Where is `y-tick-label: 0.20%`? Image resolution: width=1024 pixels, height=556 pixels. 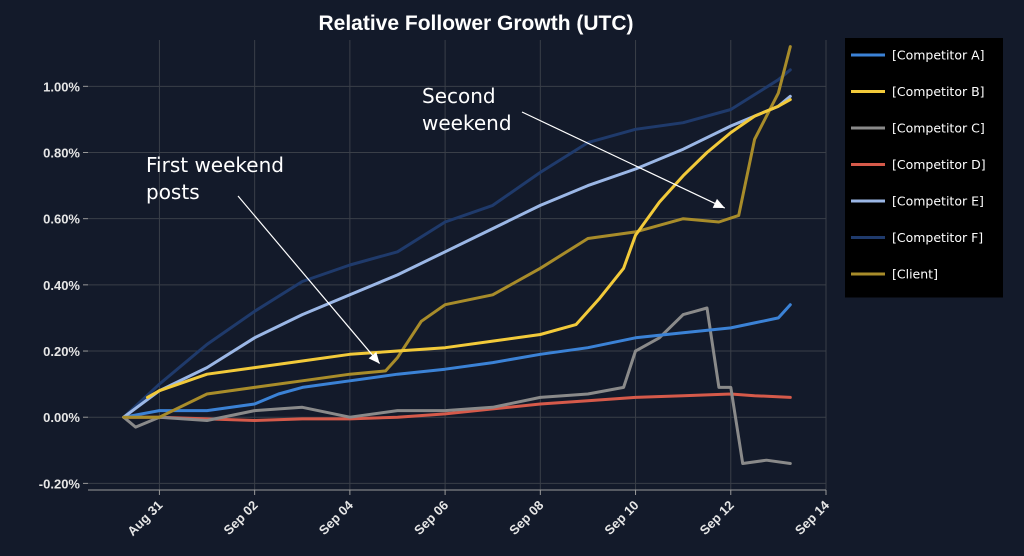 y-tick-label: 0.20% is located at coordinates (61, 351).